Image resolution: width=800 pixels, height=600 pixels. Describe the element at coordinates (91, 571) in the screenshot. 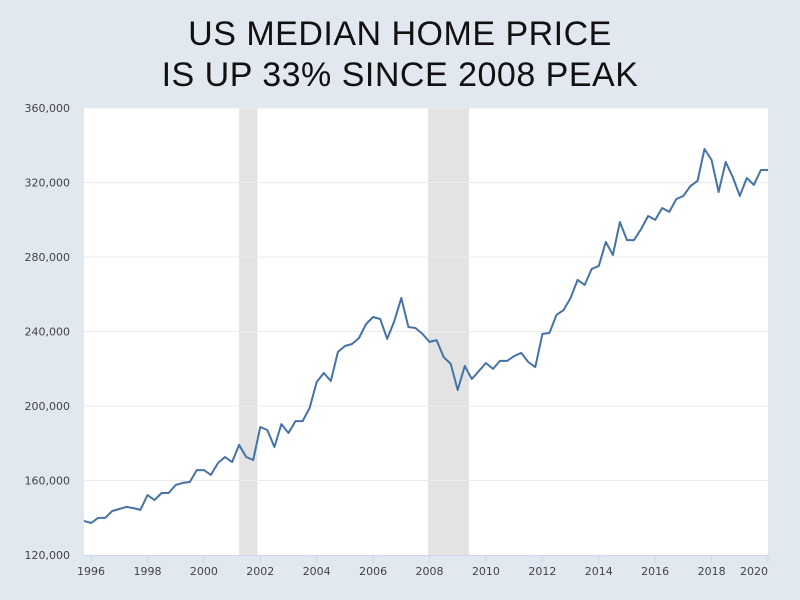

I see `x-tick-label: 1996` at that location.